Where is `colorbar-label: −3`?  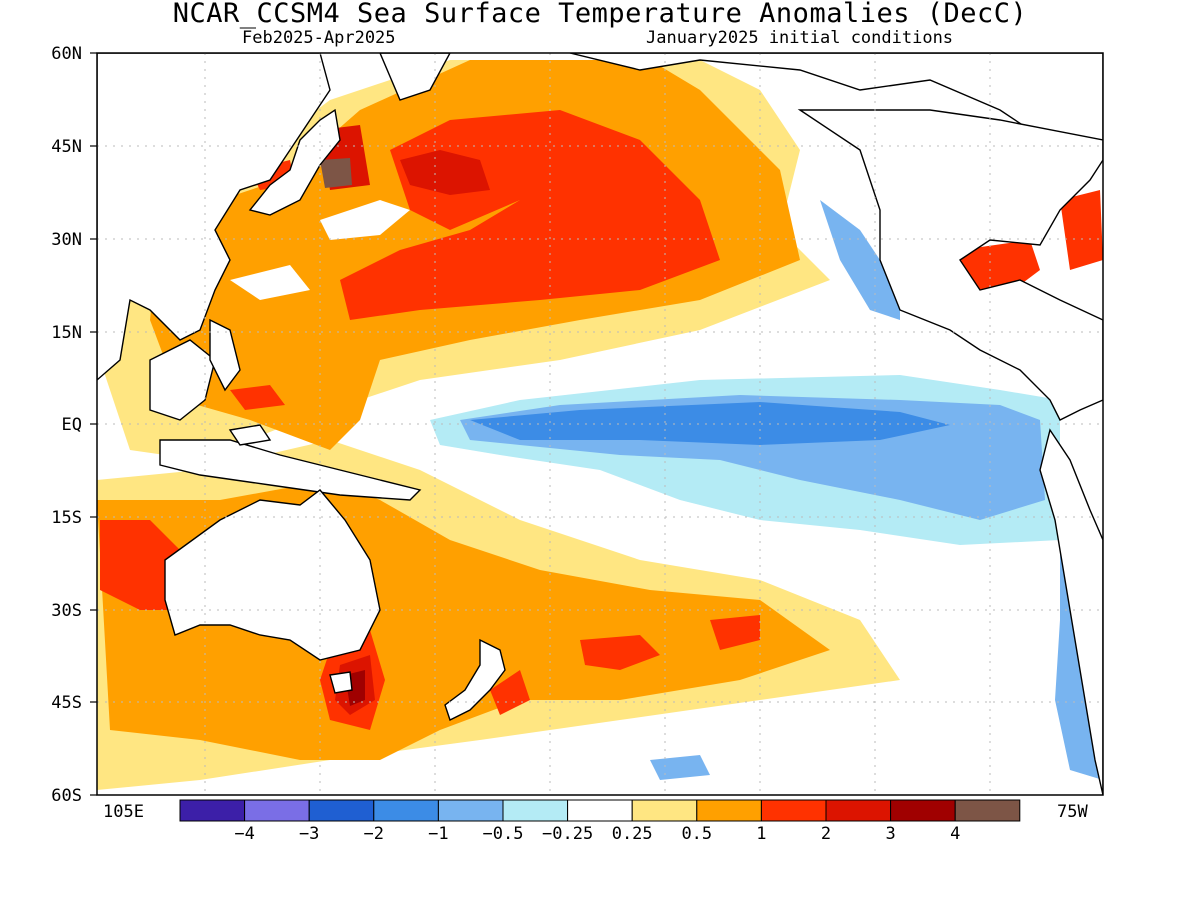
colorbar-label: −3 is located at coordinates (309, 834).